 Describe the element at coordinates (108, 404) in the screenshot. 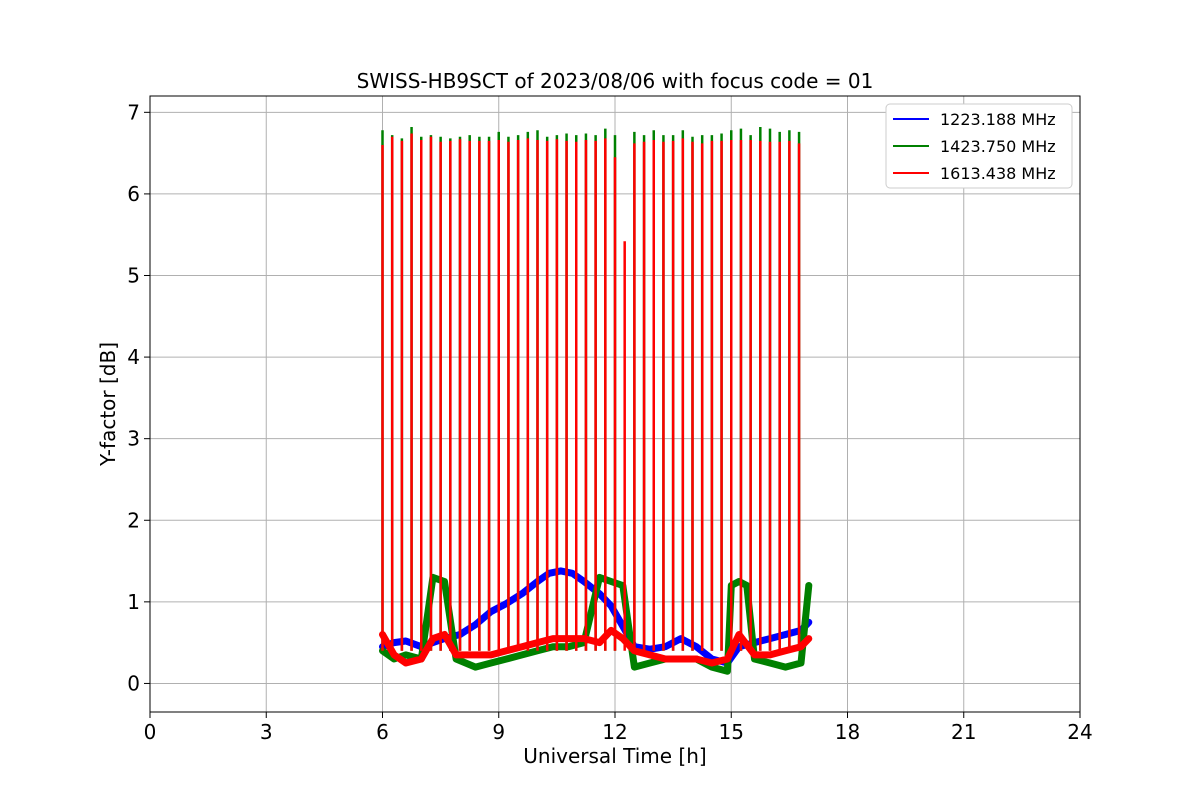

I see `y-axis-label: Y-factor [dB]` at that location.